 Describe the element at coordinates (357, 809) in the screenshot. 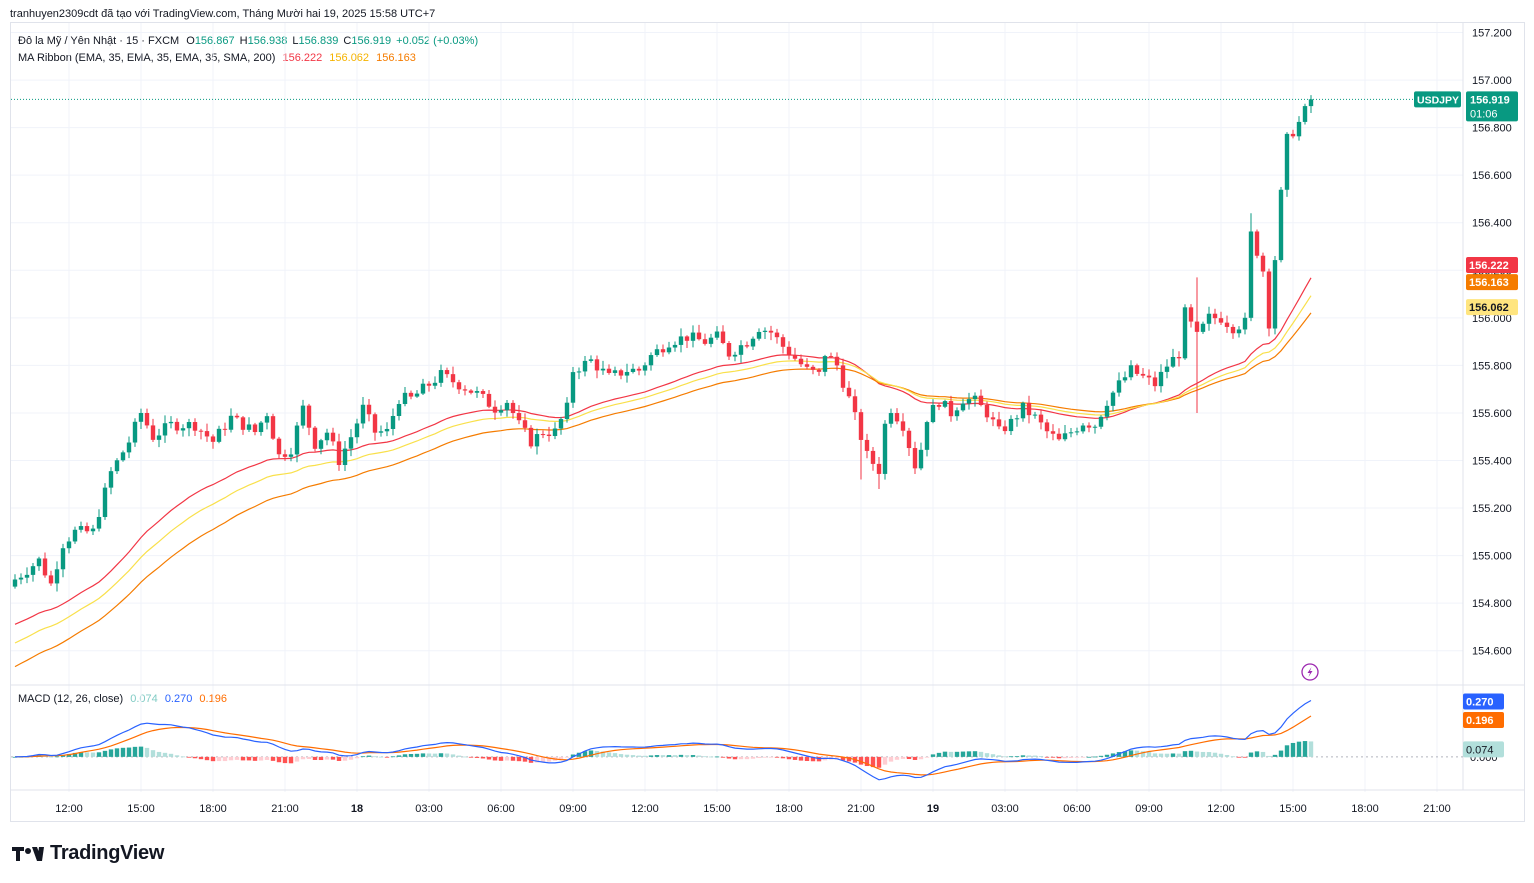

I see `time-axis-tick-label: 18` at that location.